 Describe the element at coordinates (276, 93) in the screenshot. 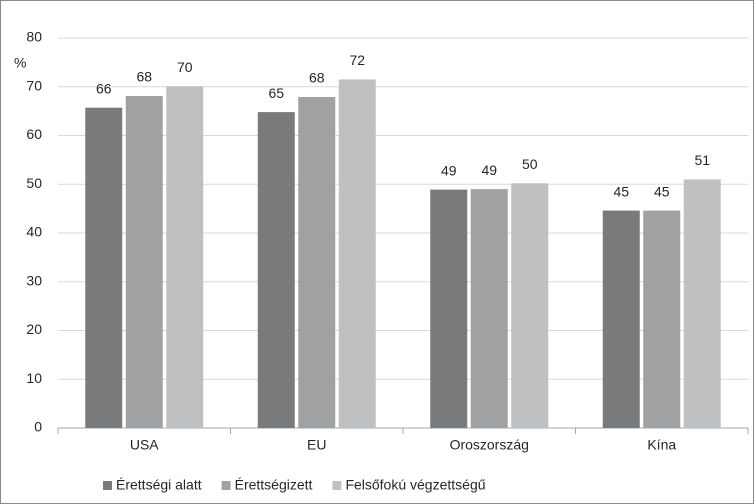

I see `data-label: 65` at that location.